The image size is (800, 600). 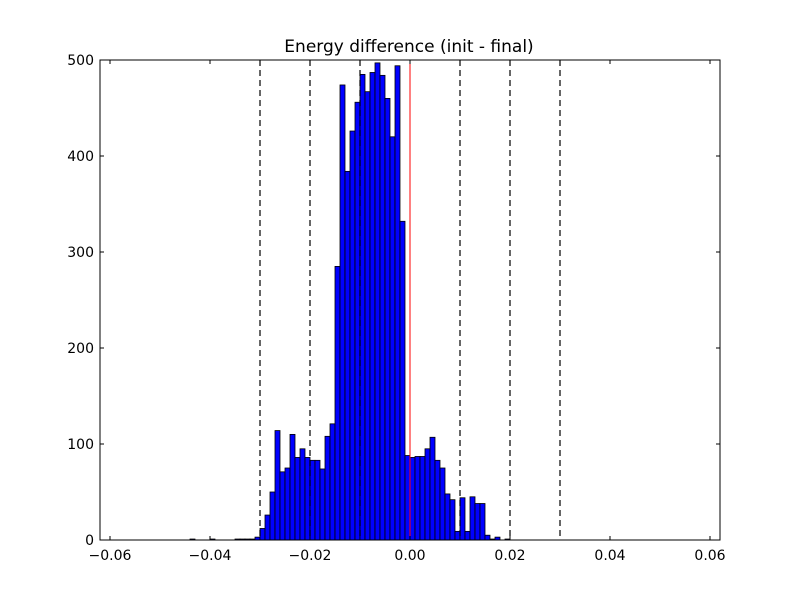 I want to click on x-tick-label: 0.00, so click(x=409, y=556).